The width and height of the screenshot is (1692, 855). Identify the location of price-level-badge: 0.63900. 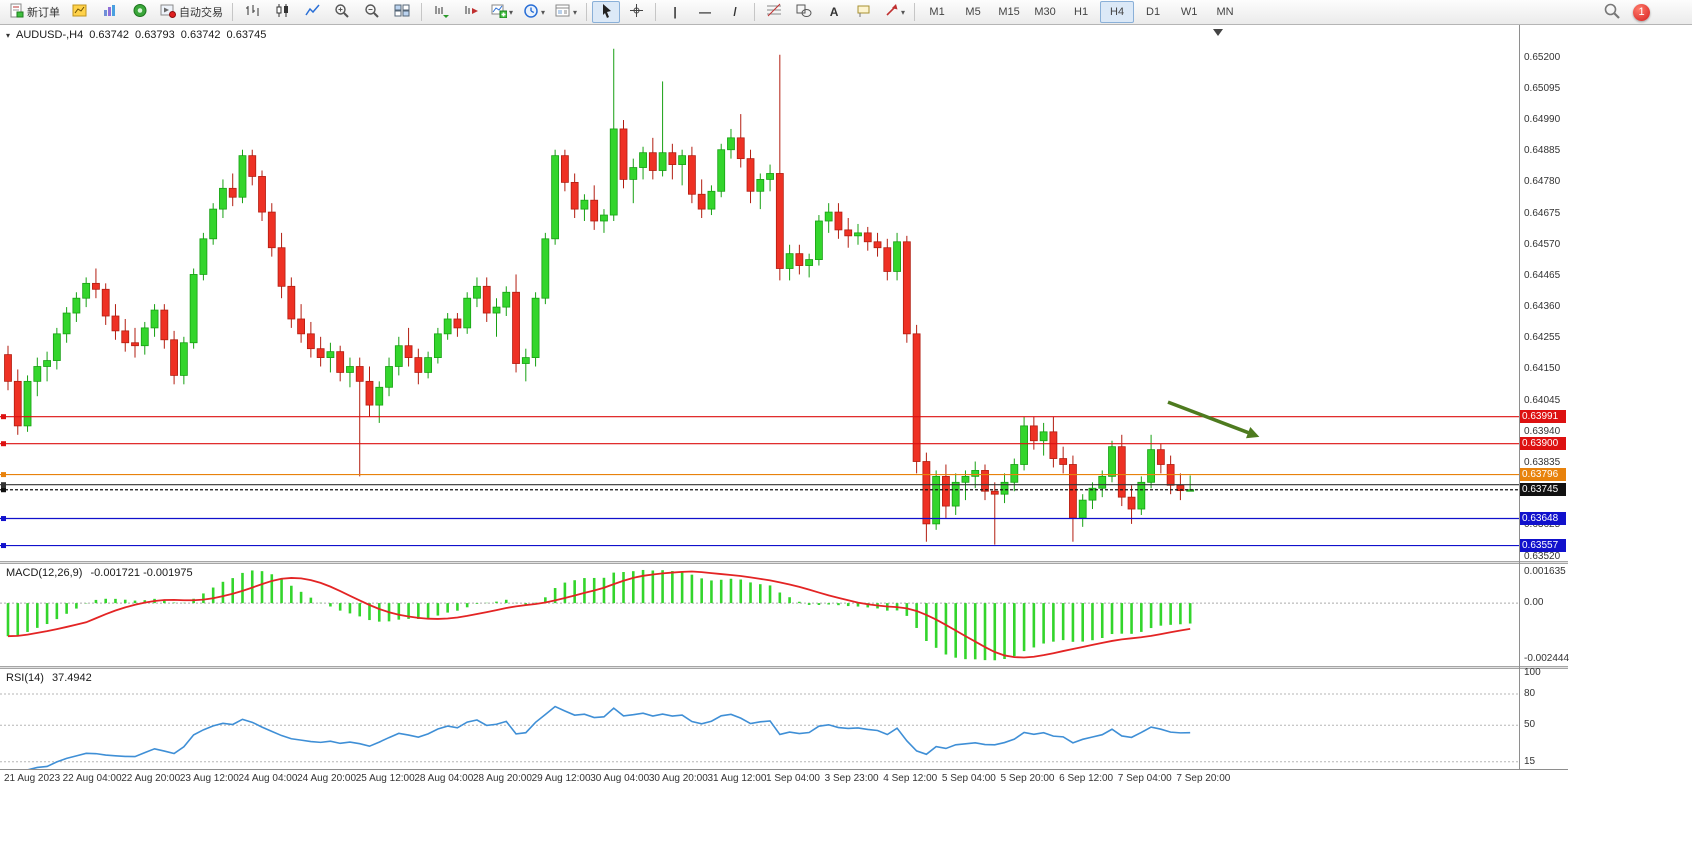
(1543, 444).